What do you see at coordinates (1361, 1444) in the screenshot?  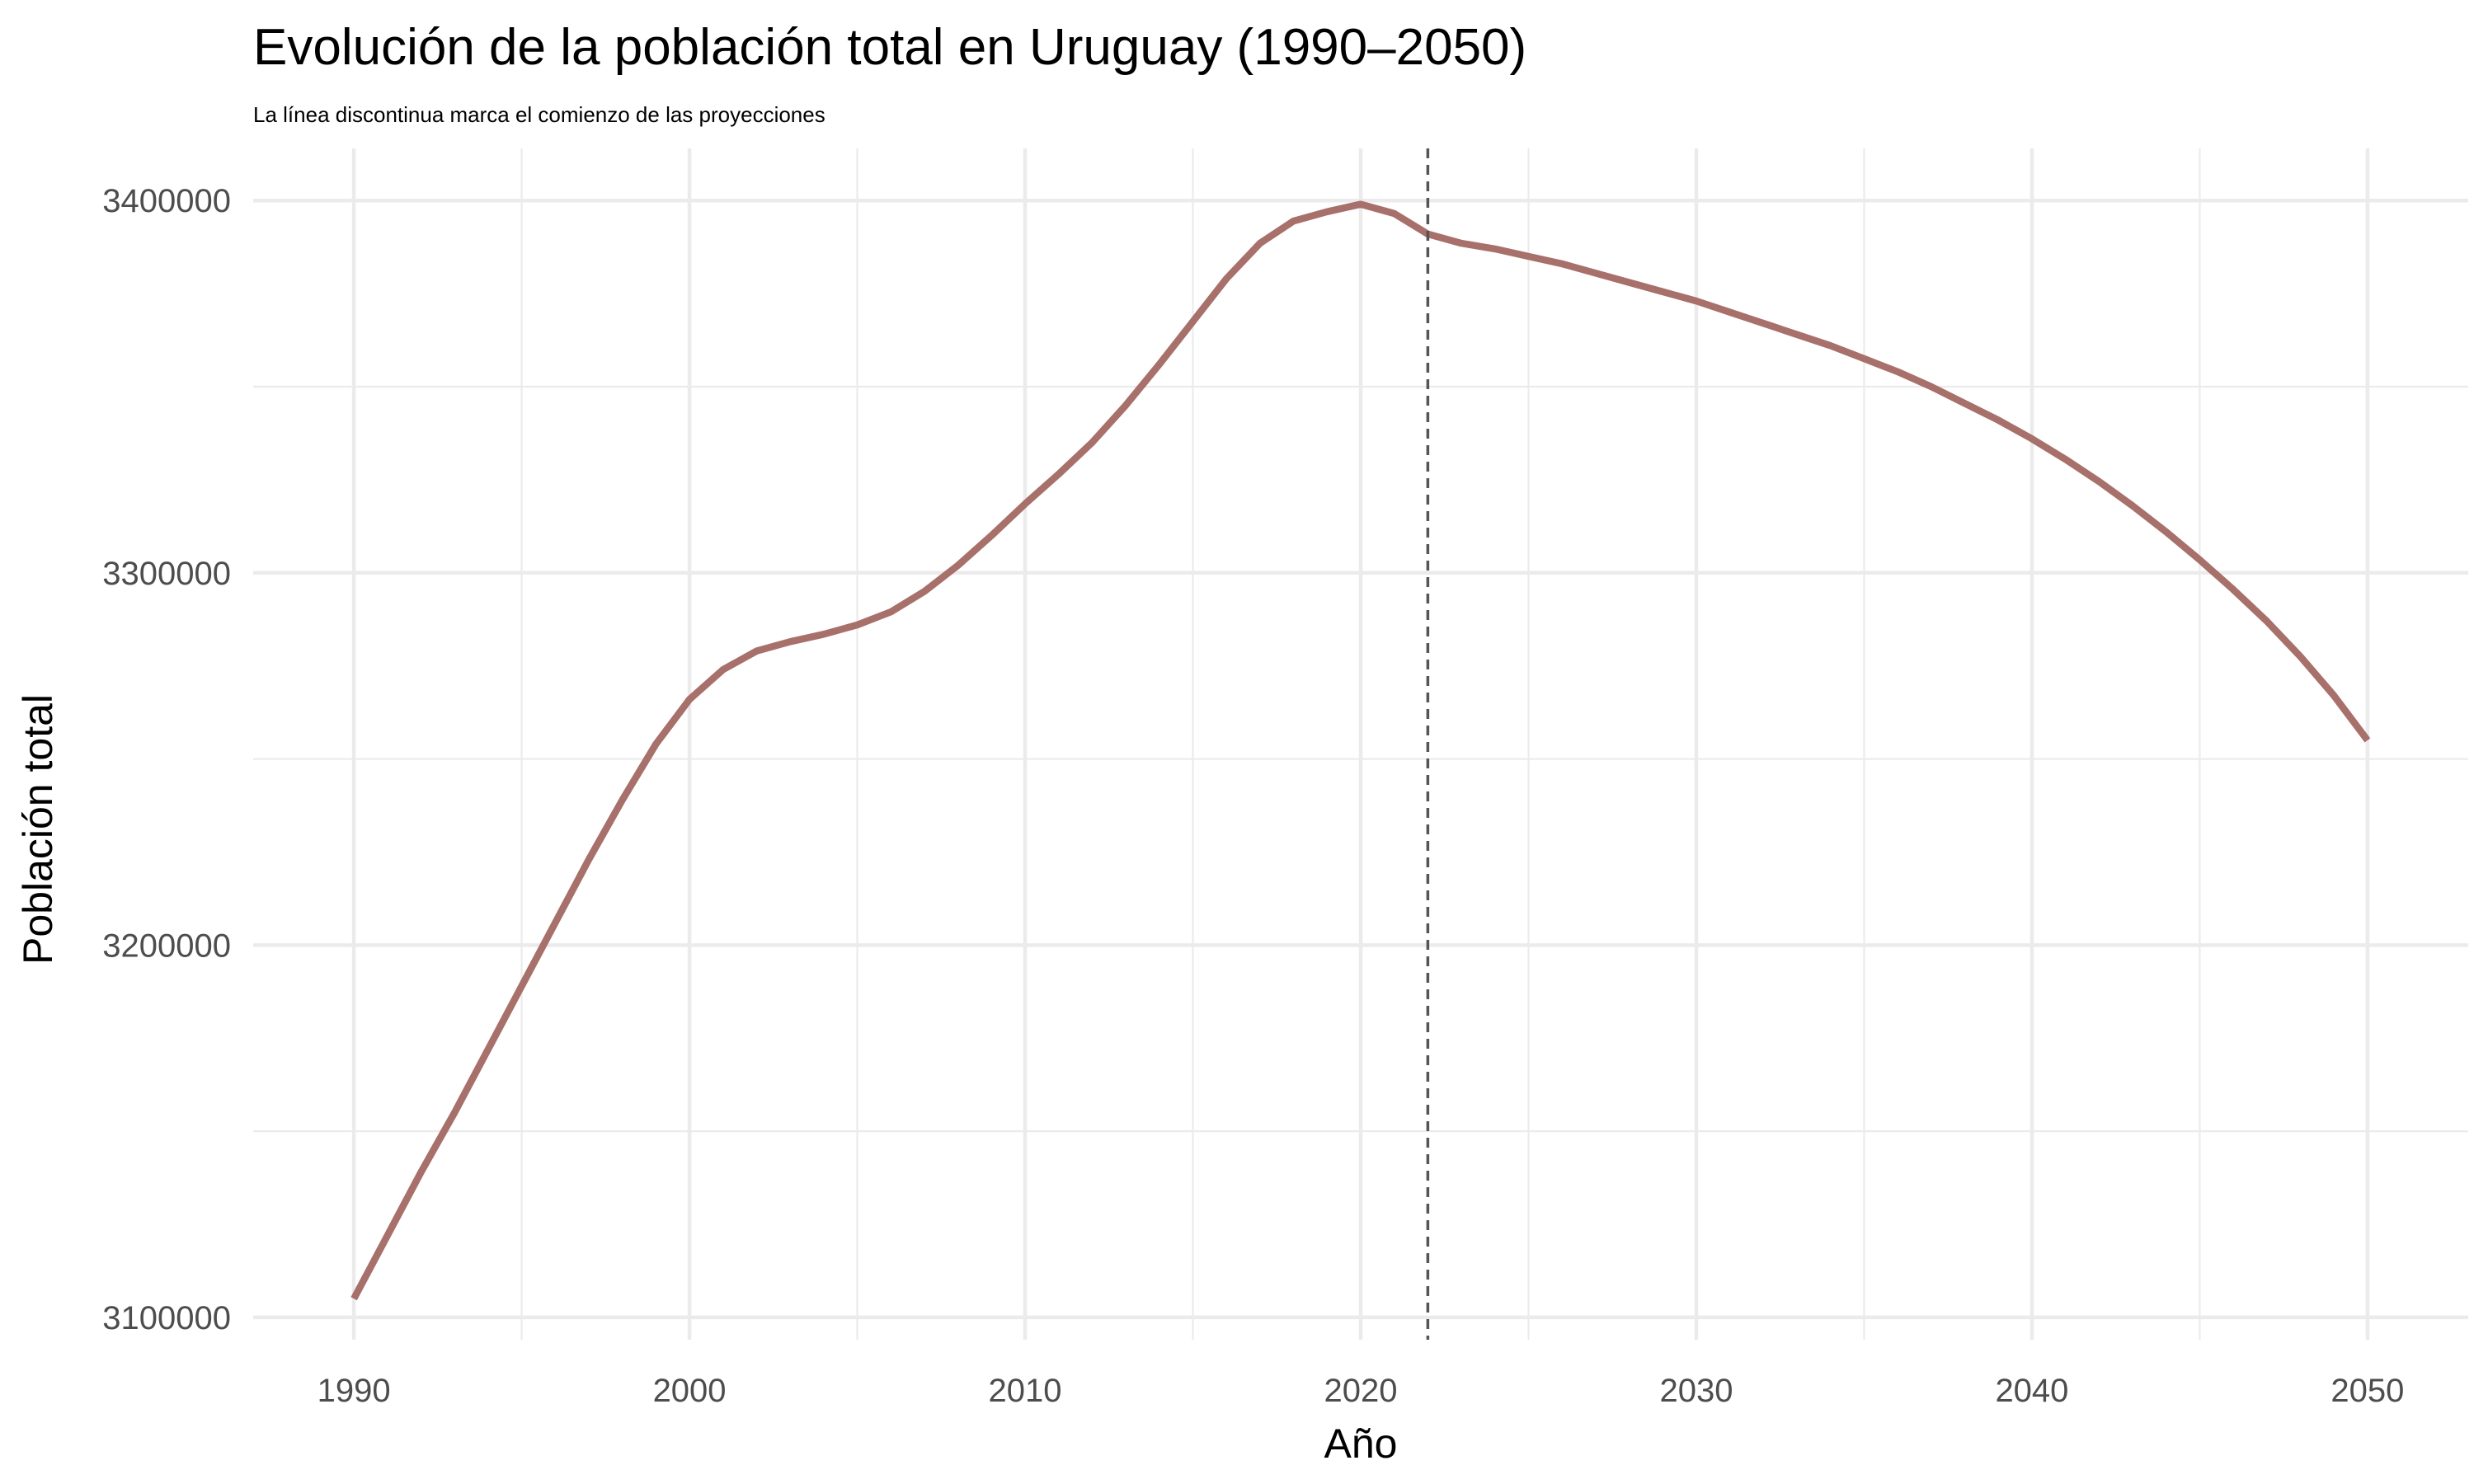 I see `x-axis-title: Año` at bounding box center [1361, 1444].